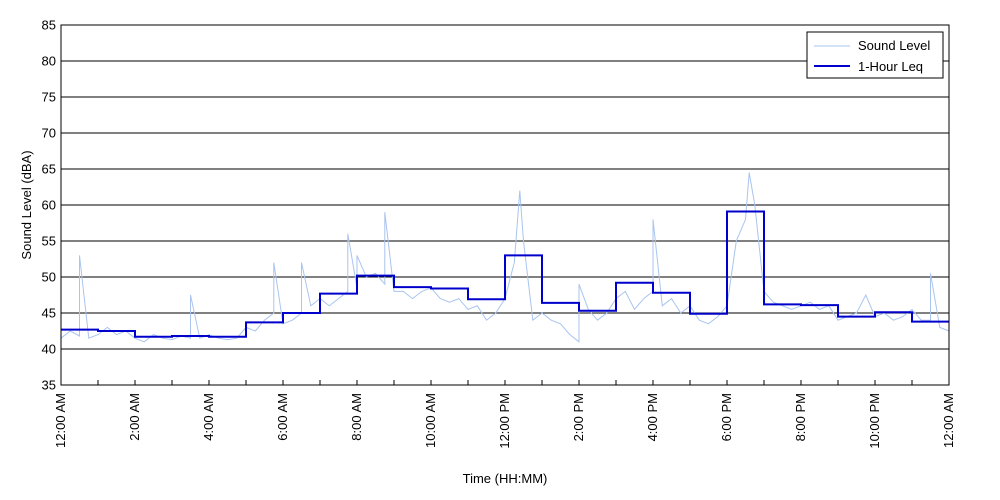 The width and height of the screenshot is (1000, 500). What do you see at coordinates (505, 478) in the screenshot?
I see `x-axis-label: Time (HH:MM)` at bounding box center [505, 478].